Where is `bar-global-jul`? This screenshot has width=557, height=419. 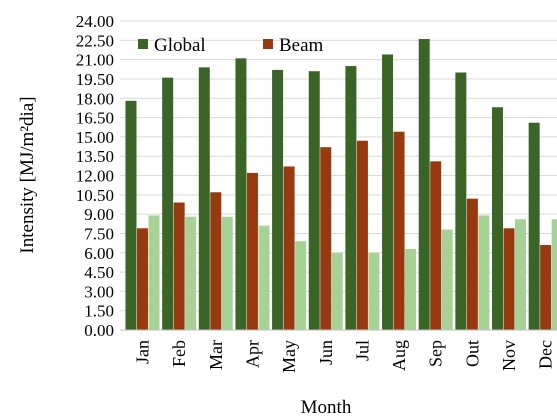
bar-global-jul is located at coordinates (351, 198).